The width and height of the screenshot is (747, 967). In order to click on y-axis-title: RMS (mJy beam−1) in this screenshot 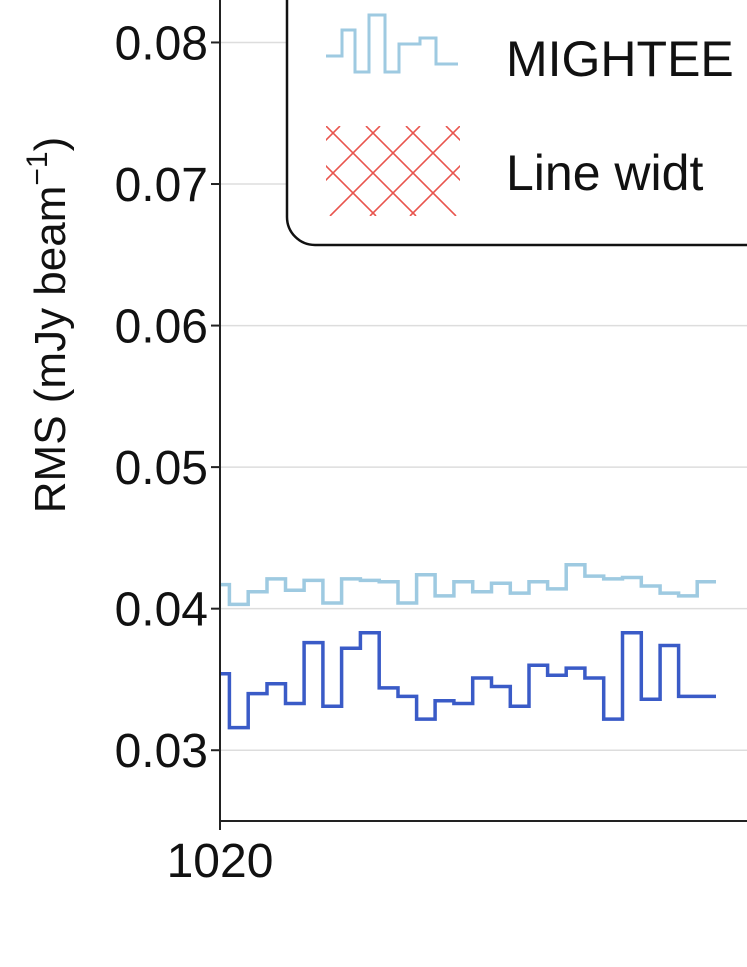, I will do `click(48, 325)`.